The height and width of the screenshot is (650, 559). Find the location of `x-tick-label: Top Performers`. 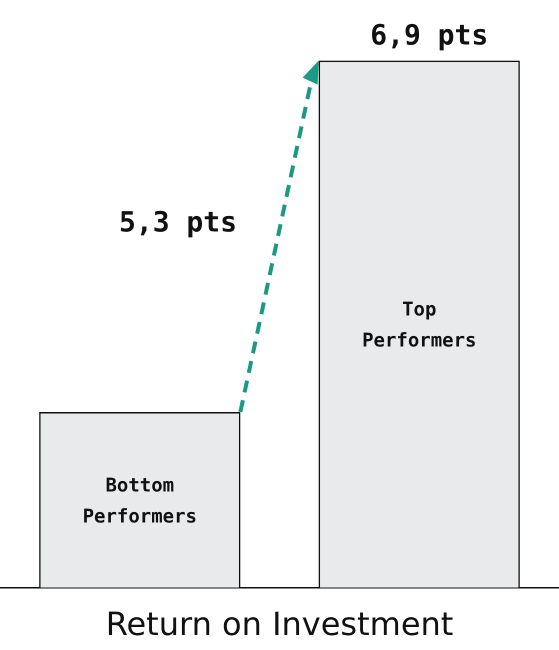

x-tick-label: Top Performers is located at coordinates (419, 325).